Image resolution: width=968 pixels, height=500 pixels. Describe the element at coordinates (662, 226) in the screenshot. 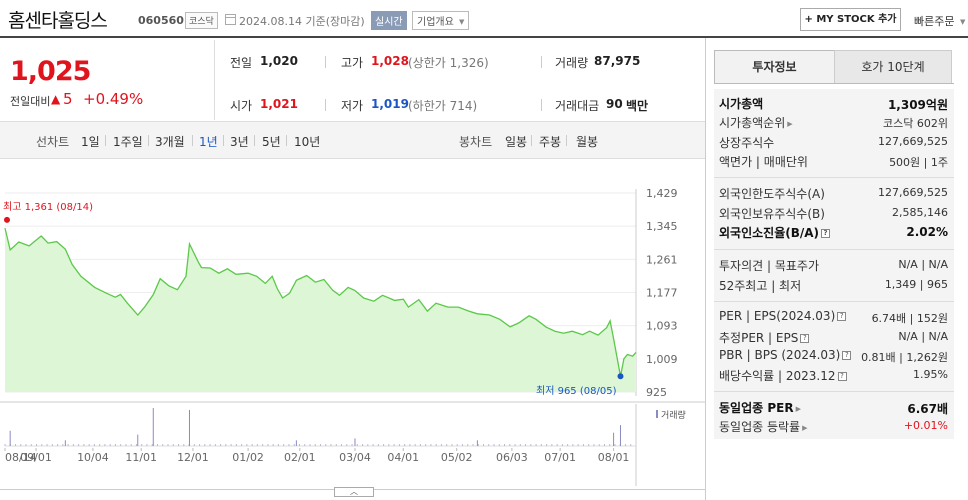

I see `y-tick-label: 1,345` at that location.